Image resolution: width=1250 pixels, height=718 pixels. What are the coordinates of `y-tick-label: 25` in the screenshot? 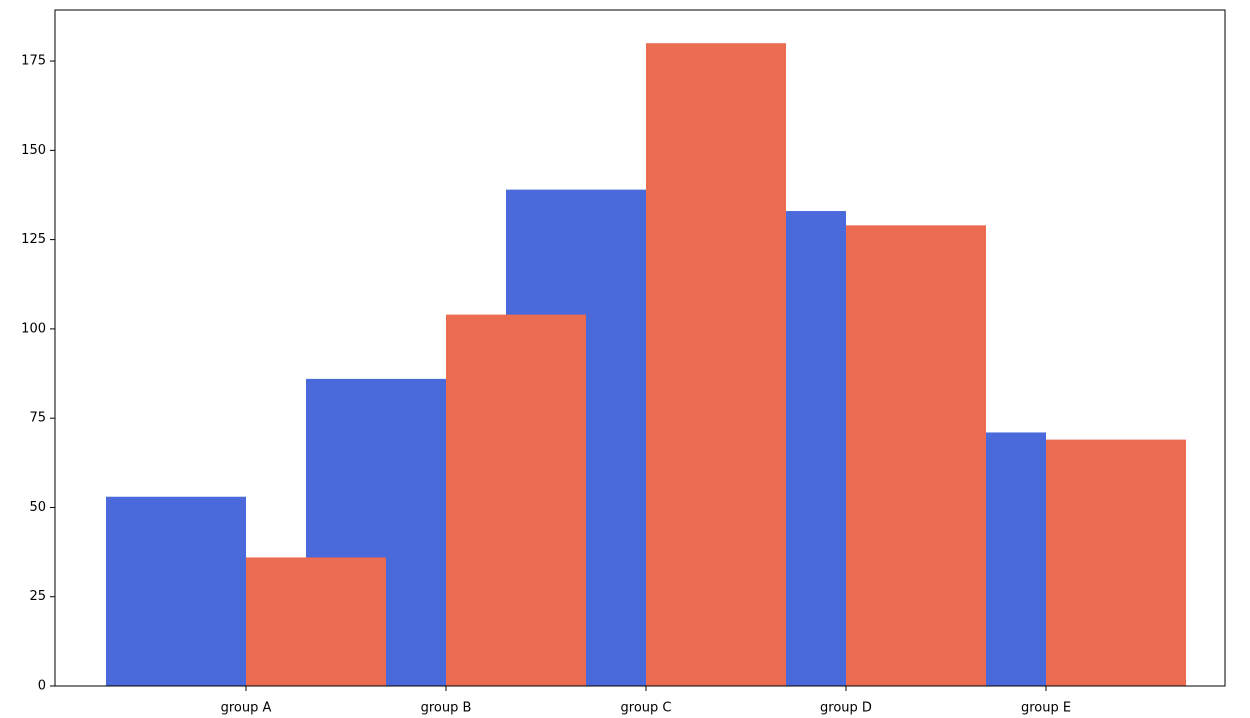 It's located at (37, 596).